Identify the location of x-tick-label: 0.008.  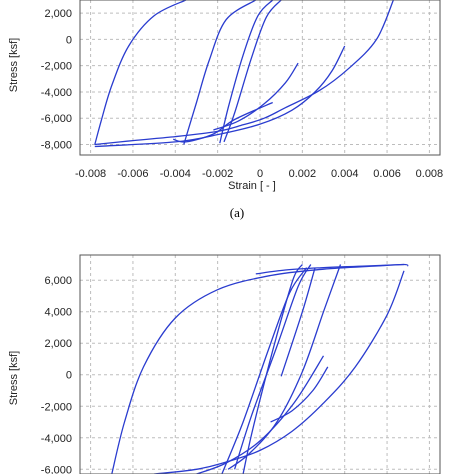
(430, 174).